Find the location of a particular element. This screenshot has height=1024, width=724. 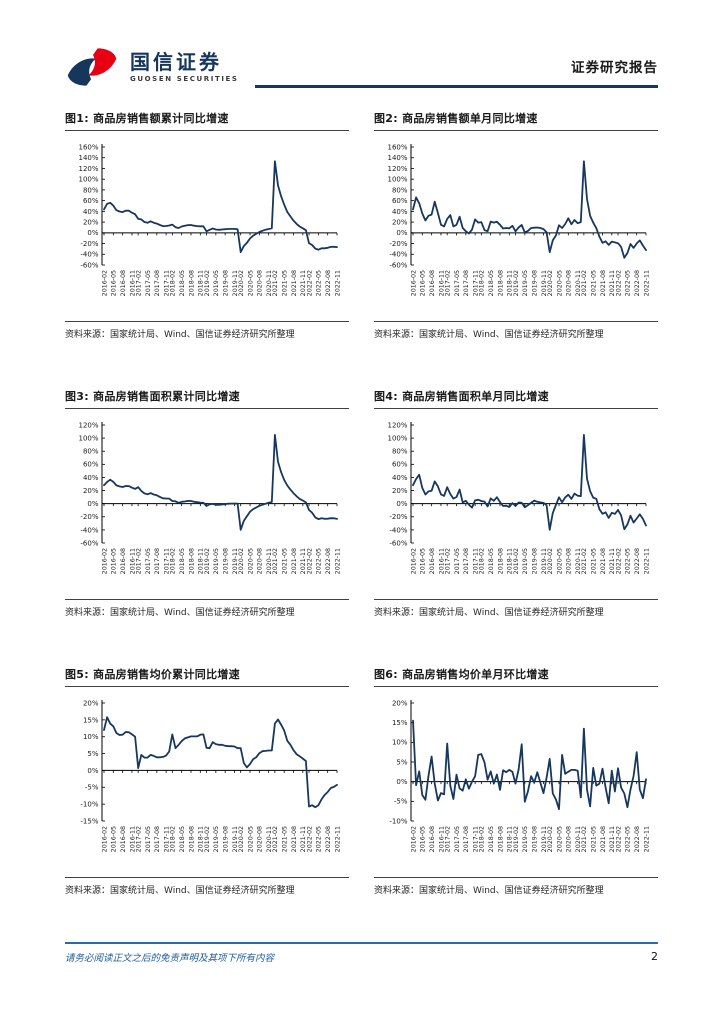

svg-text: 10% is located at coordinates (91, 737).